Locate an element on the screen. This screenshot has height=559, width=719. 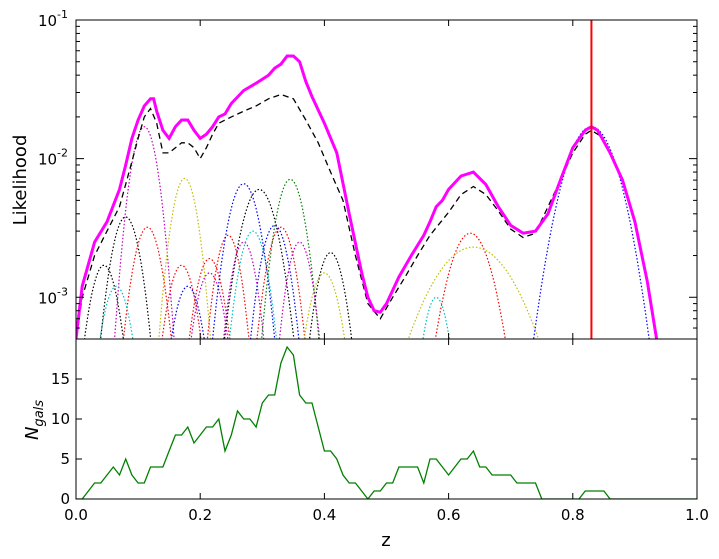
likelihood-y-tick-labels: 10⁻³ 10⁻² 10⁻¹ is located at coordinates (53, 157).